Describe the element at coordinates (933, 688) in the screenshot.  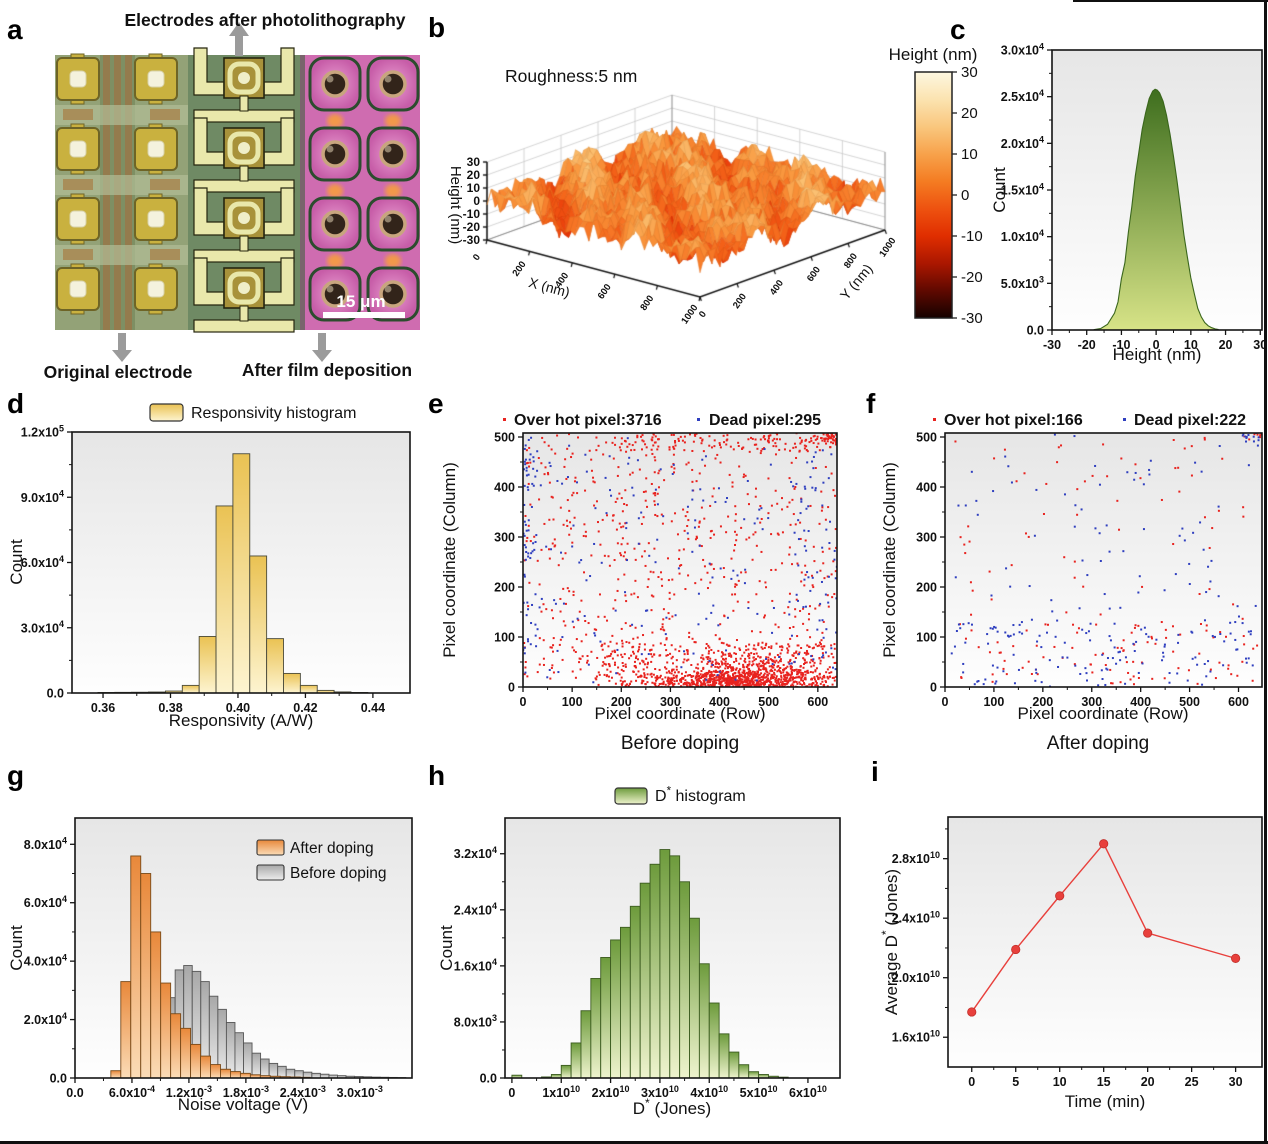
I see `y-tick-label: 0` at that location.